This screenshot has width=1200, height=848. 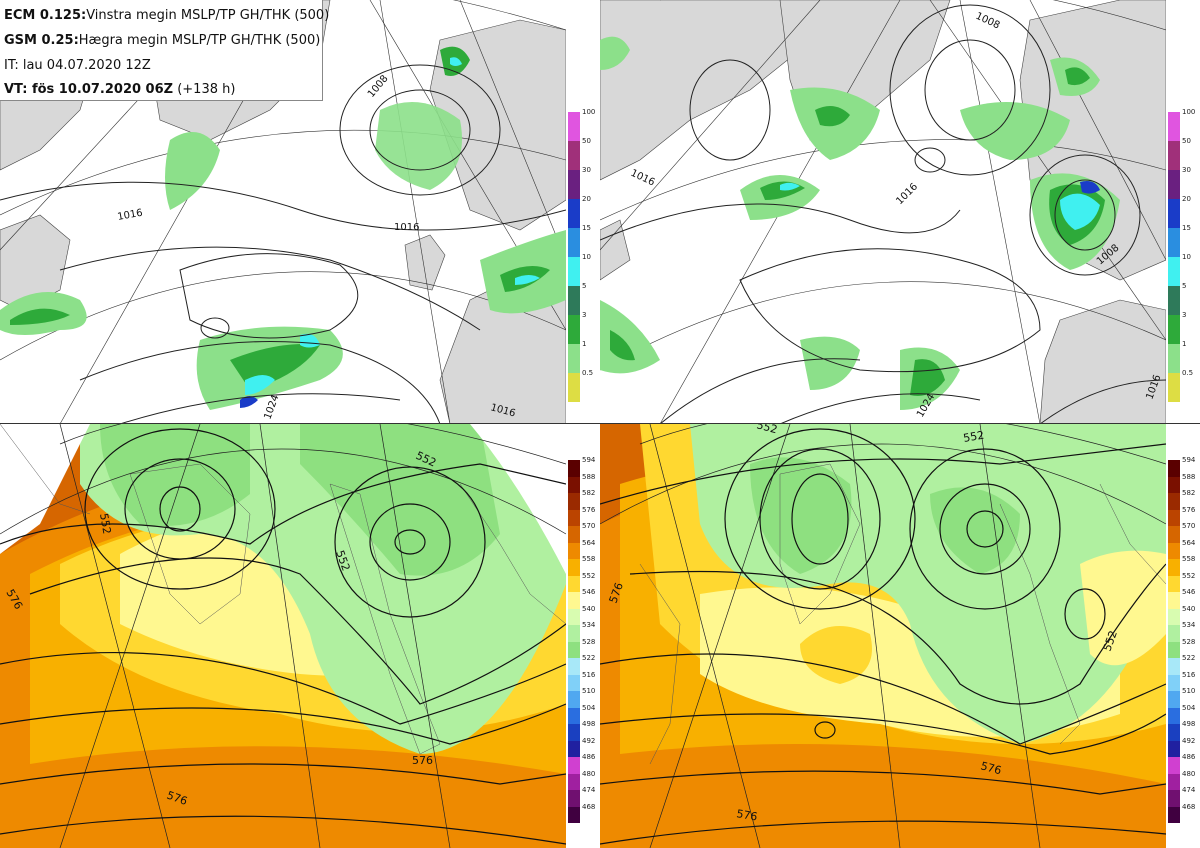 What do you see at coordinates (1186, 199) in the screenshot?
I see `precip-colorbar-label: 20` at bounding box center [1186, 199].